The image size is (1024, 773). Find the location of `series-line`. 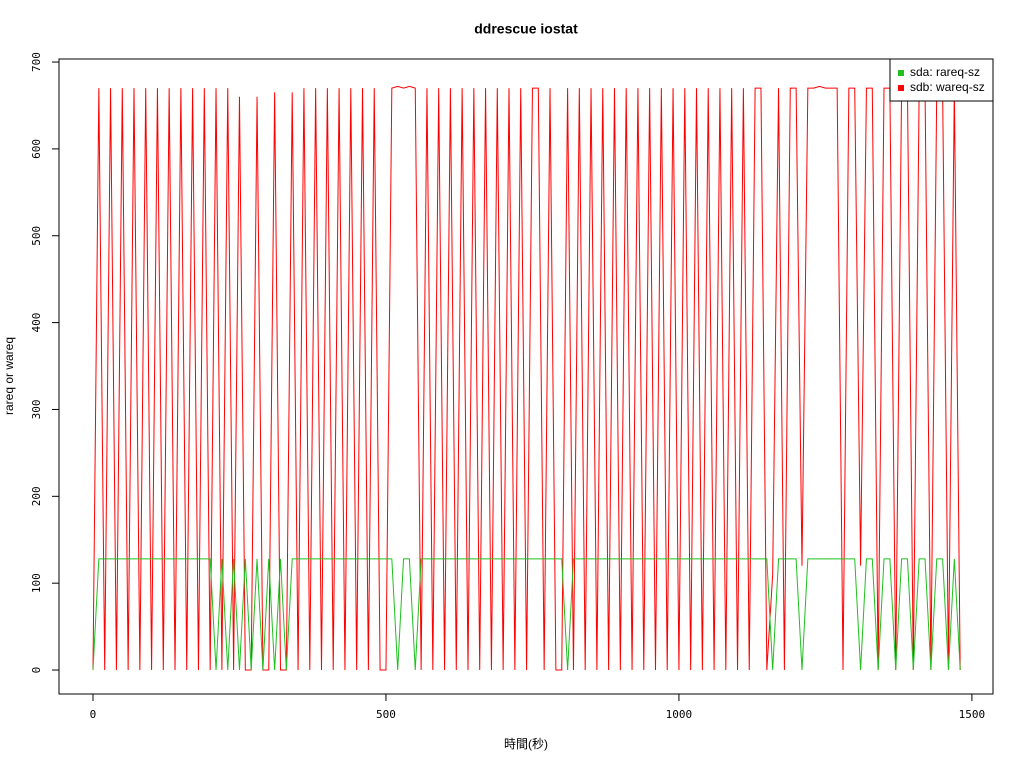

series-line is located at coordinates (526, 614).